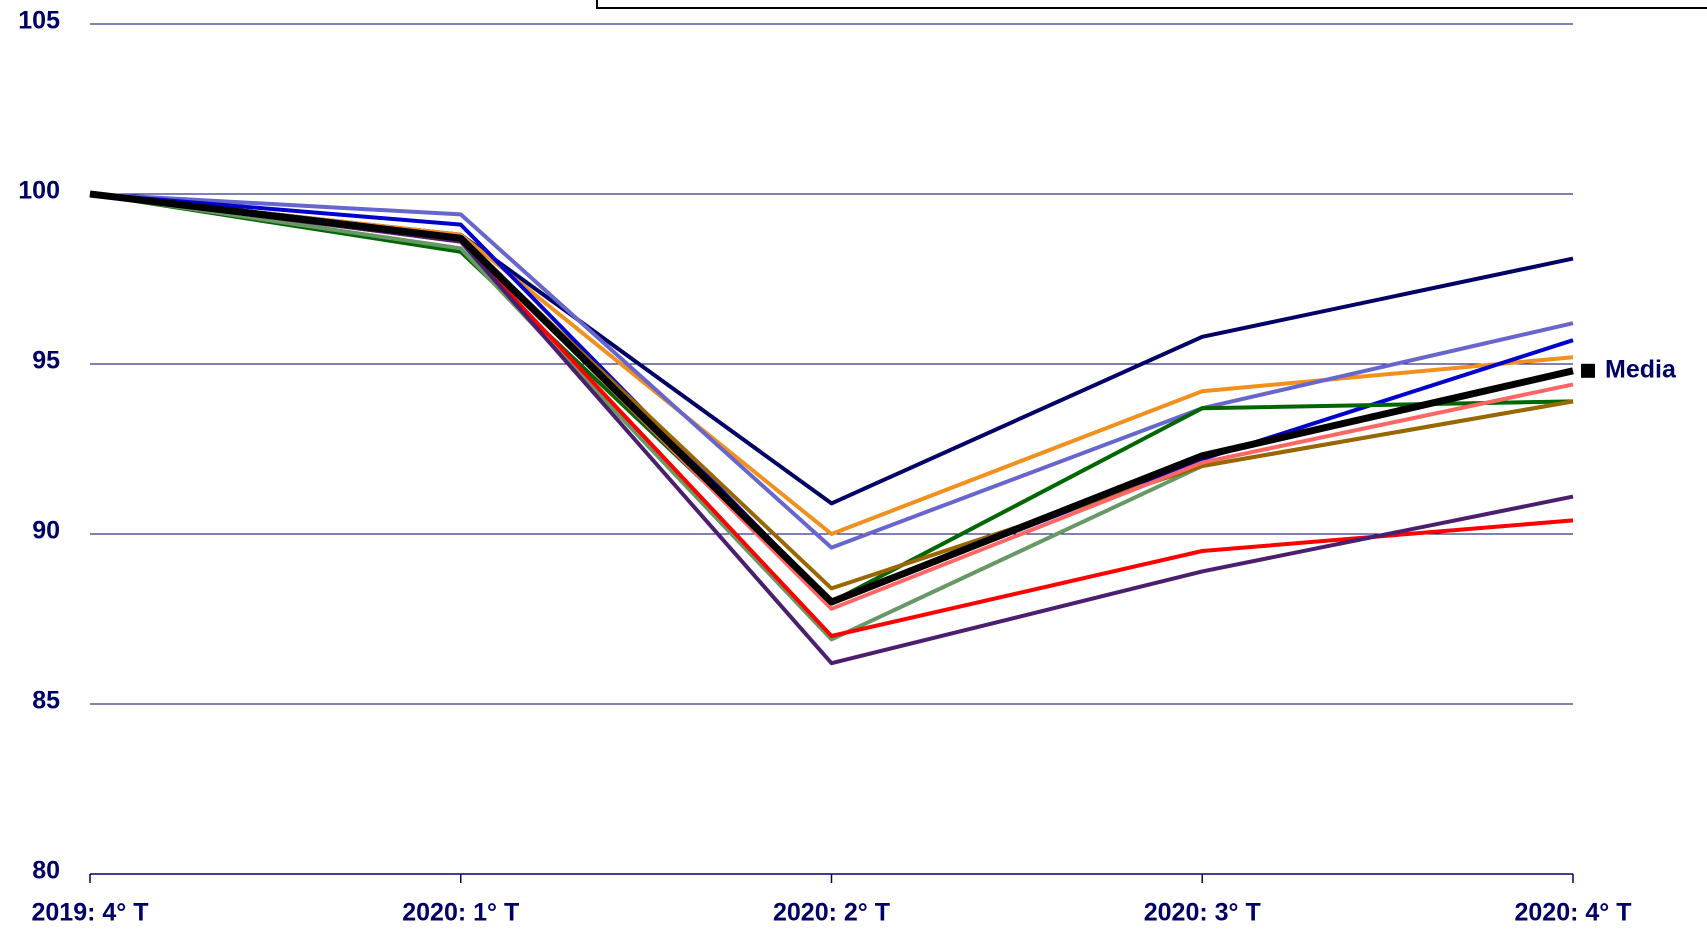  What do you see at coordinates (460, 913) in the screenshot?
I see `x-tick-label: 2020: 1° T` at bounding box center [460, 913].